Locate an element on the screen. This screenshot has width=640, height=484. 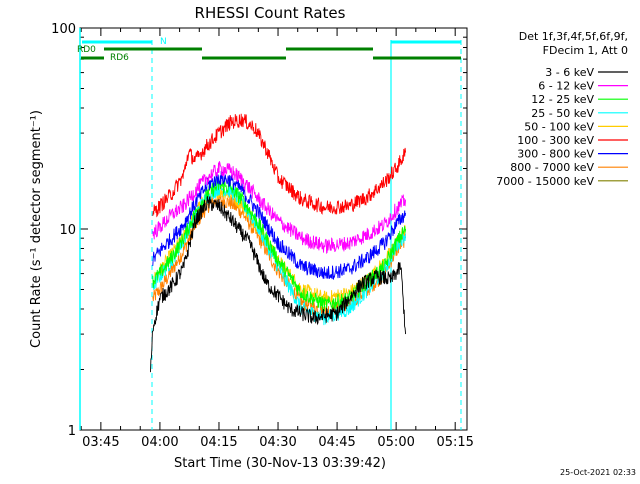
series-line-6-12keV is located at coordinates (279, 208).